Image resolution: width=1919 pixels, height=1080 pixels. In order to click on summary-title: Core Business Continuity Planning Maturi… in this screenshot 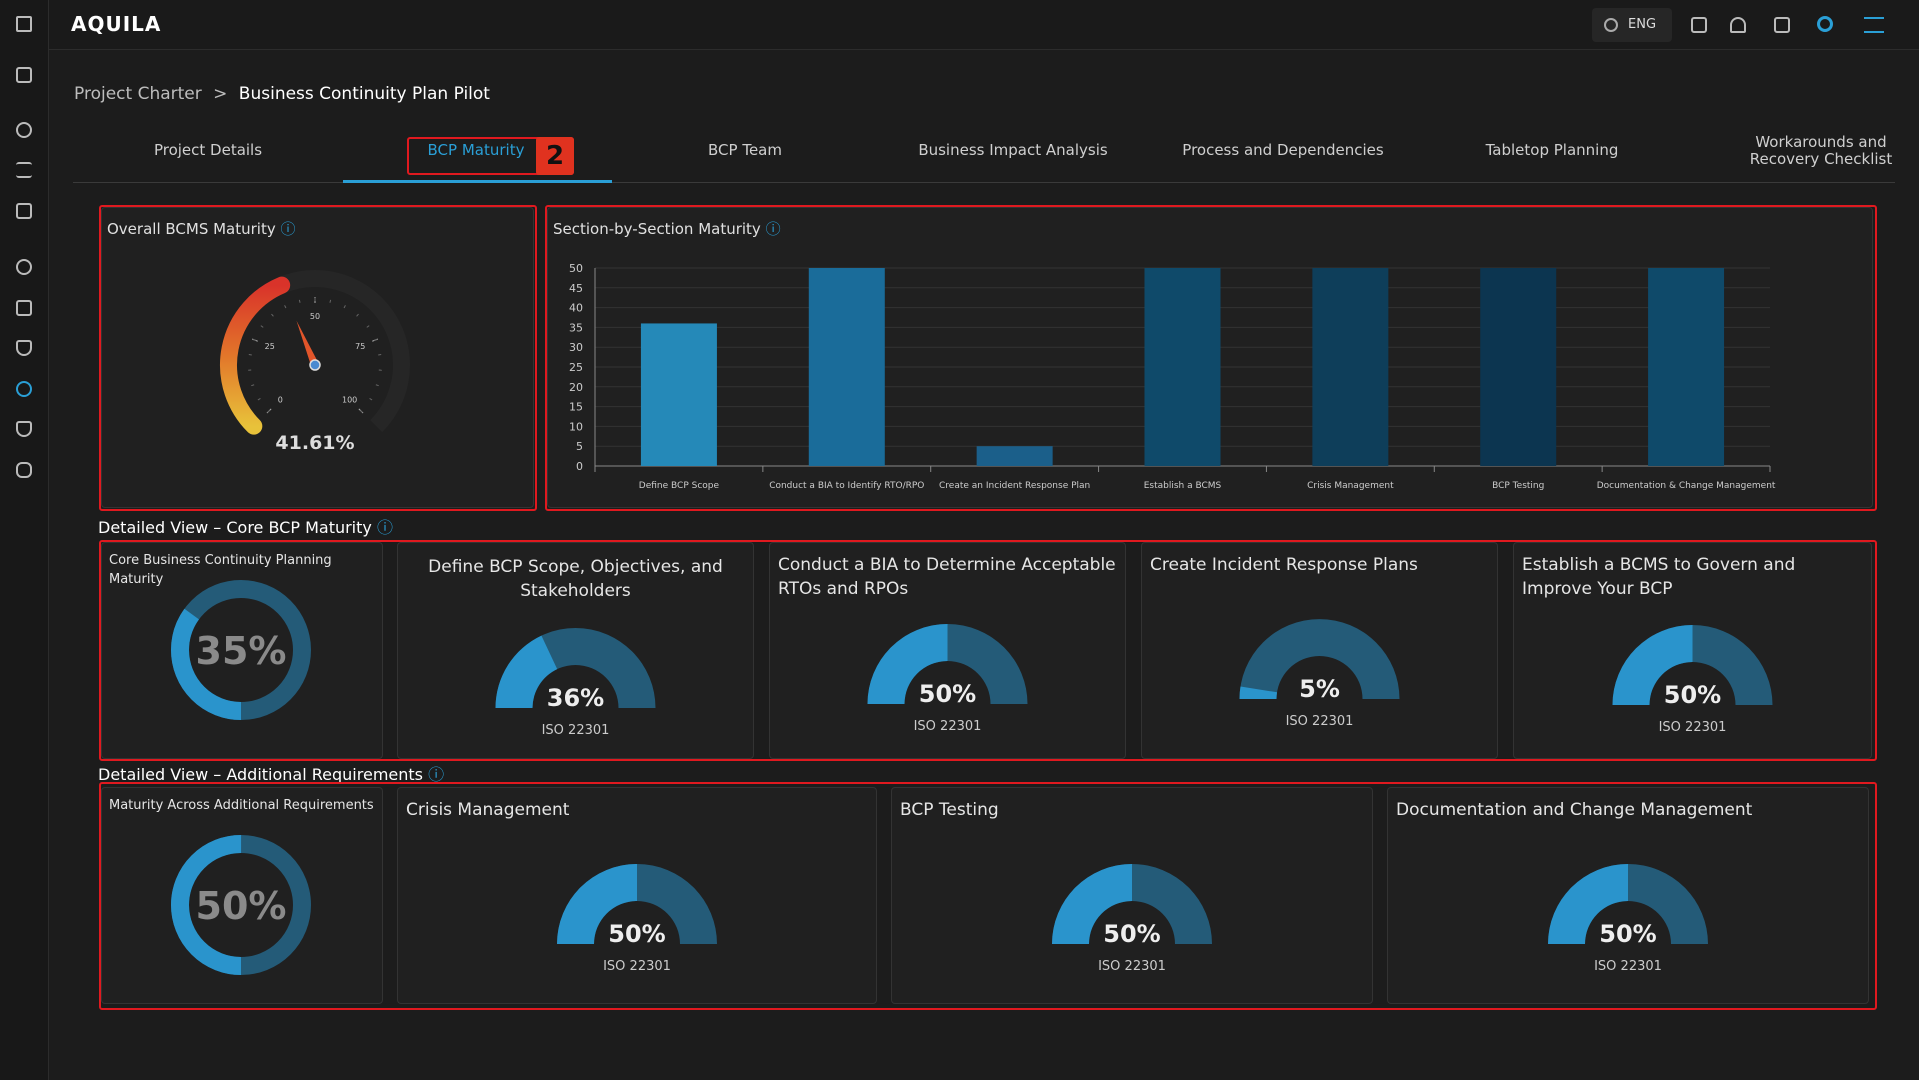, I will do `click(220, 570)`.